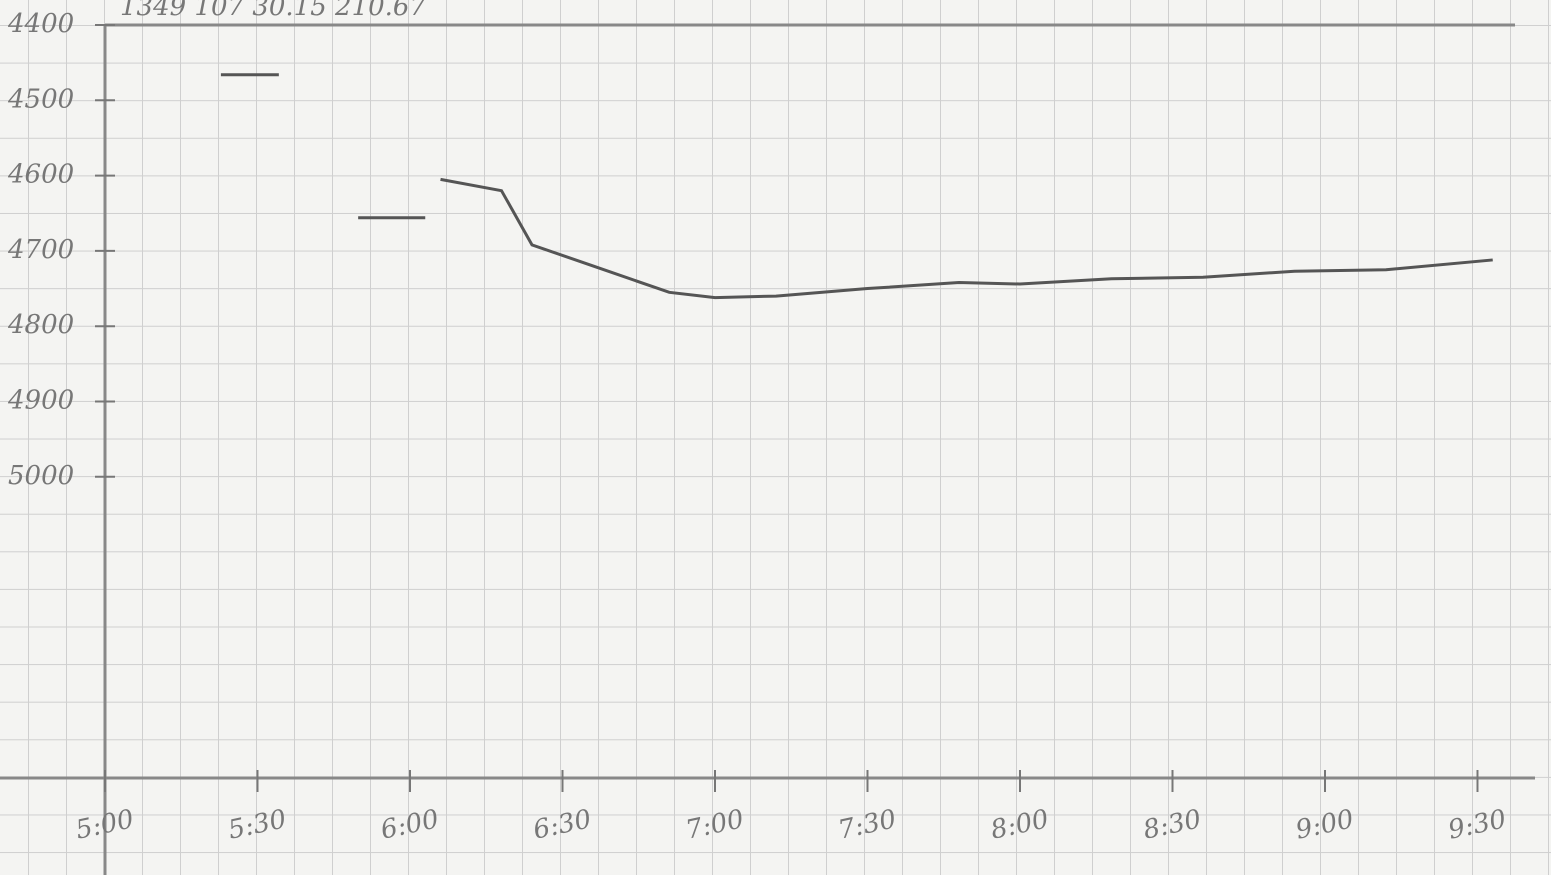 This screenshot has height=875, width=1551. Describe the element at coordinates (1172, 824) in the screenshot. I see `x-tick-label: 8:30` at that location.